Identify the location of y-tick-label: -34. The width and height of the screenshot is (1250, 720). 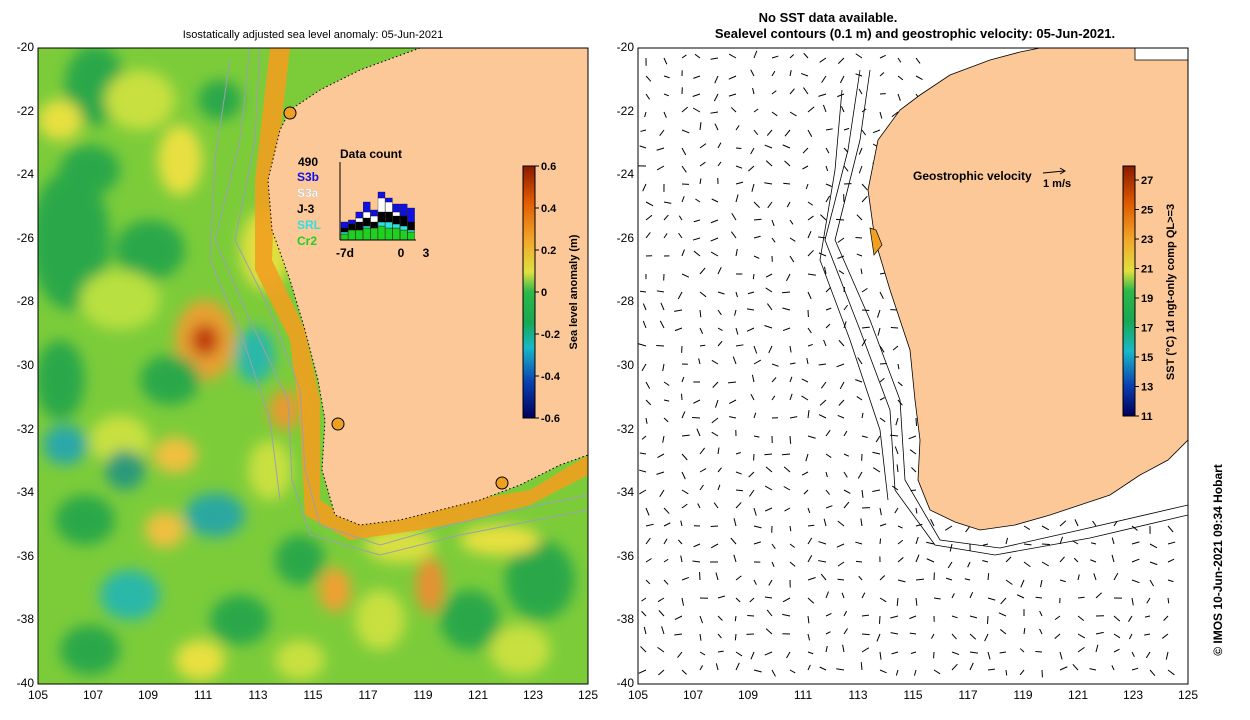
(25, 492).